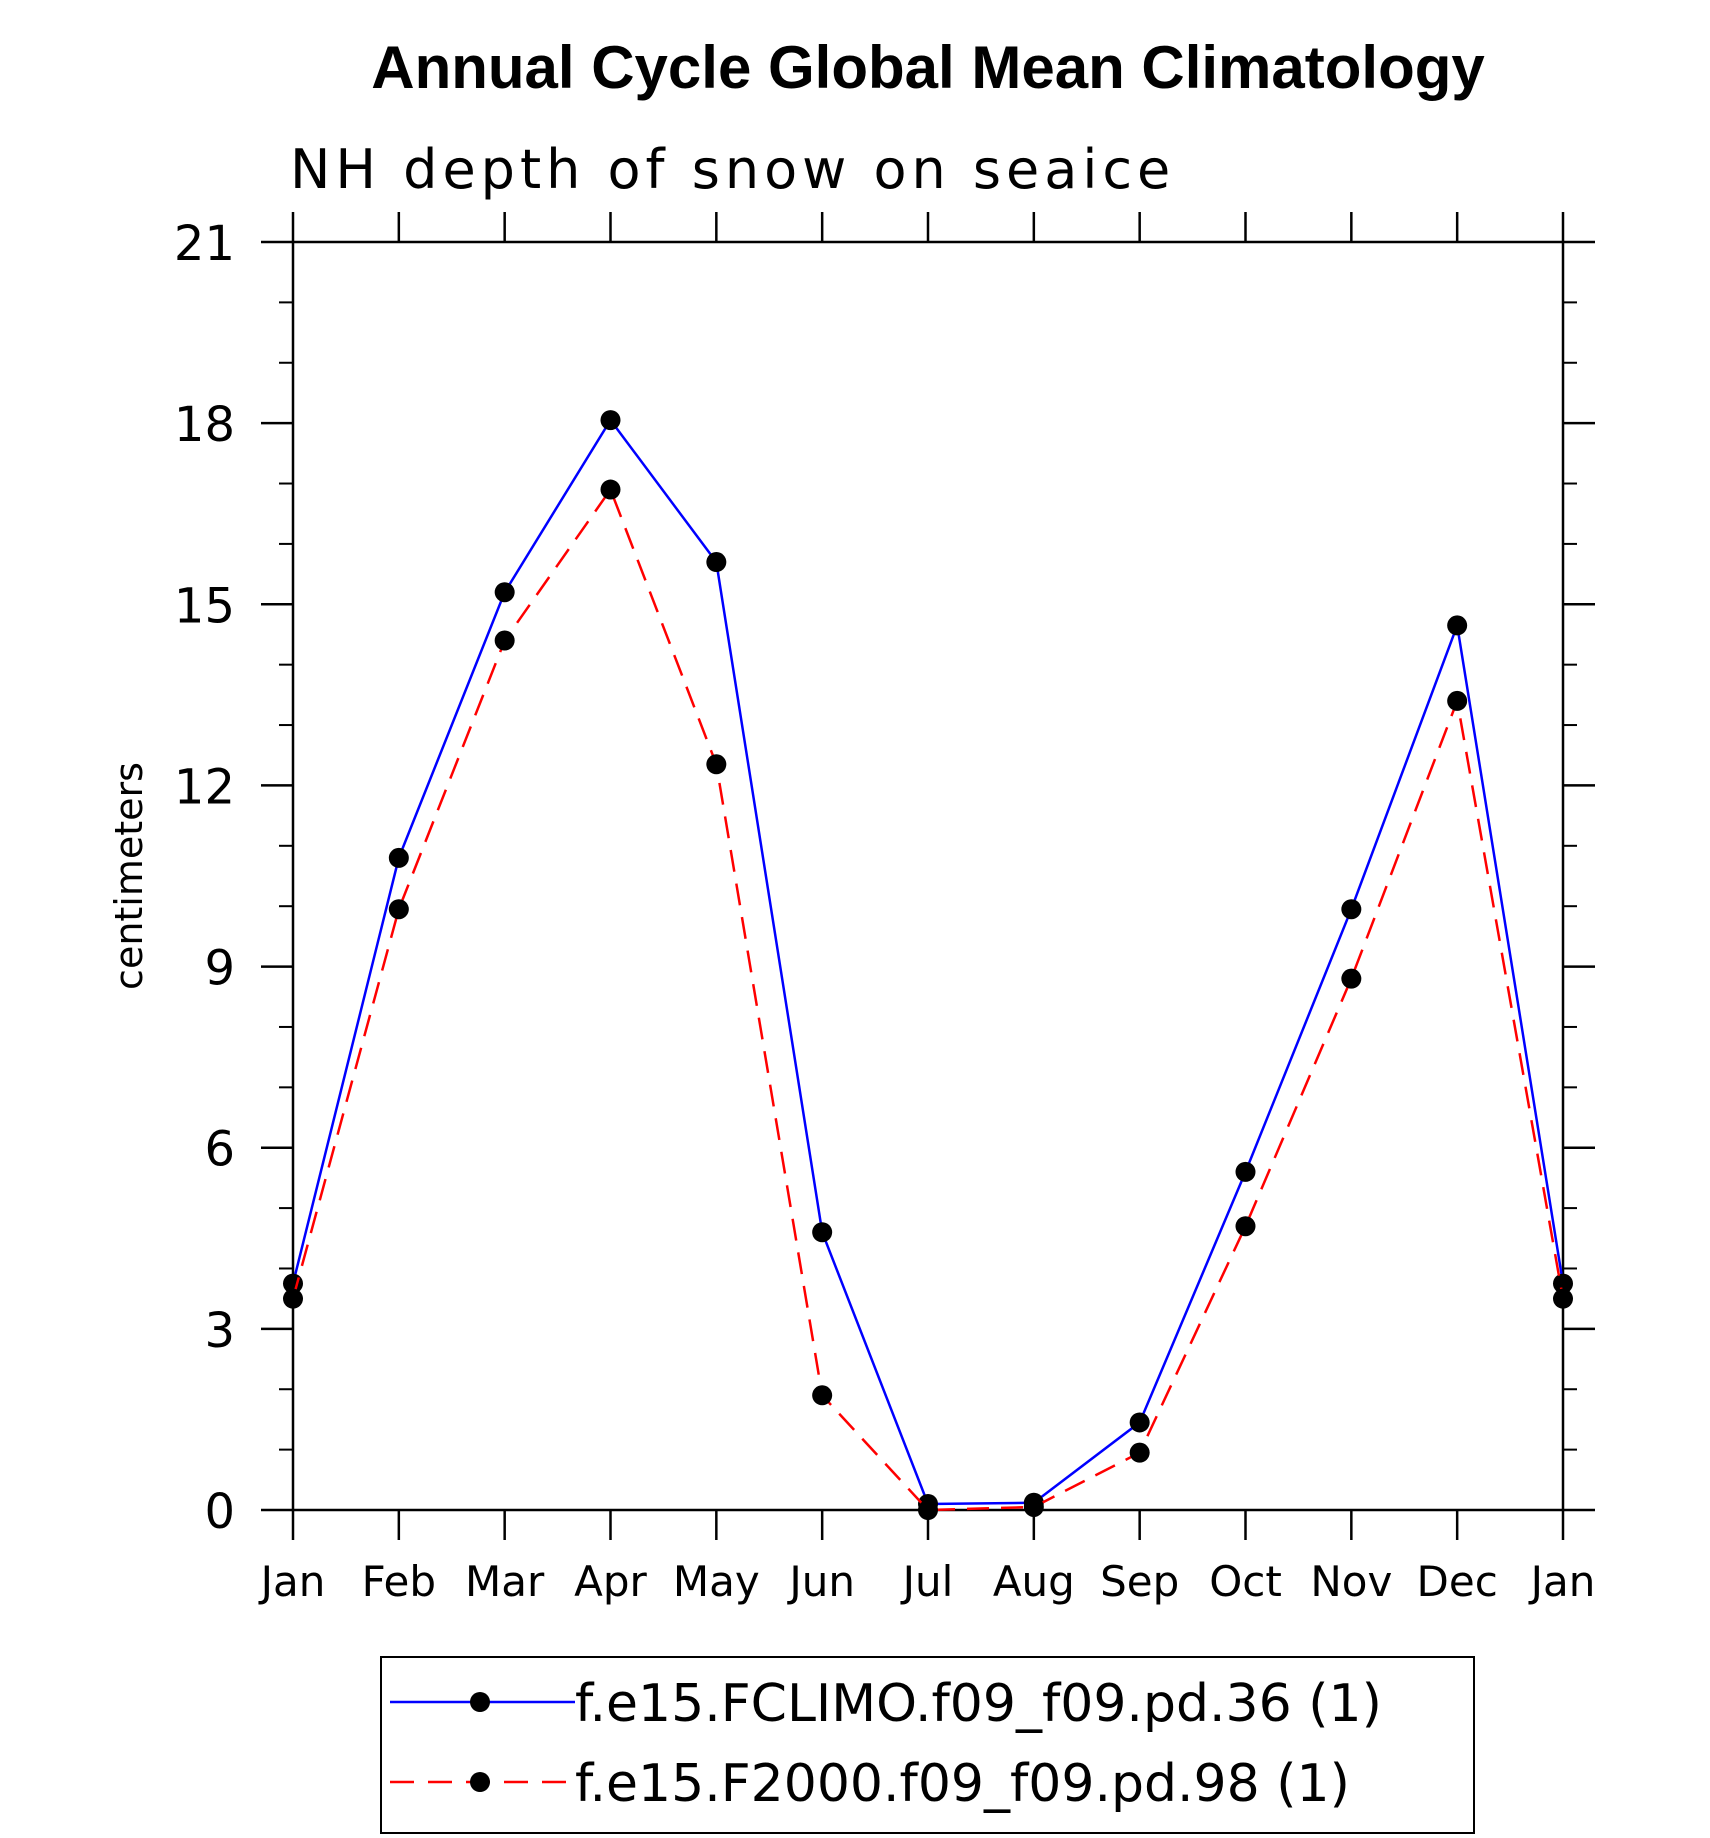 Image resolution: width=1710 pixels, height=1838 pixels. Describe the element at coordinates (1245, 1581) in the screenshot. I see `x-tick-label: Oct` at that location.